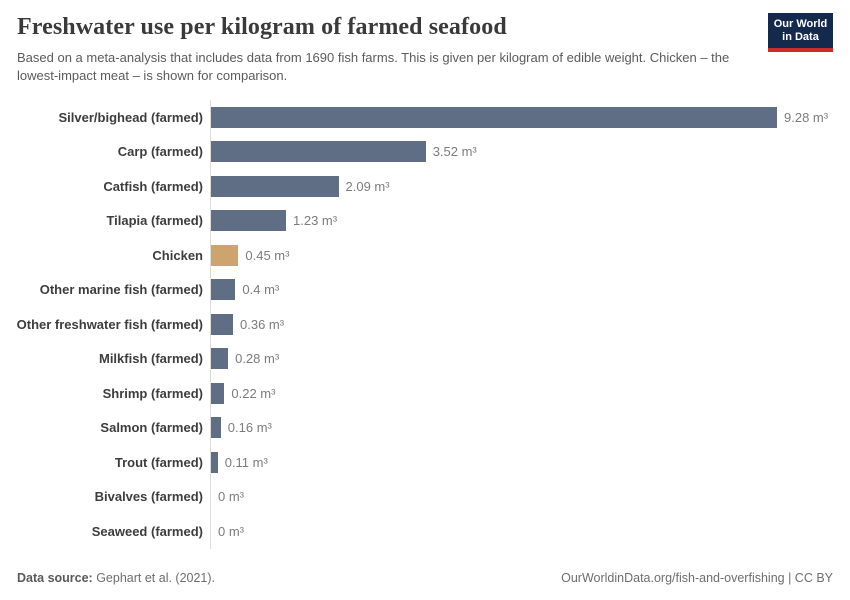  What do you see at coordinates (148, 497) in the screenshot?
I see `category-label: Bivalves (farmed)` at bounding box center [148, 497].